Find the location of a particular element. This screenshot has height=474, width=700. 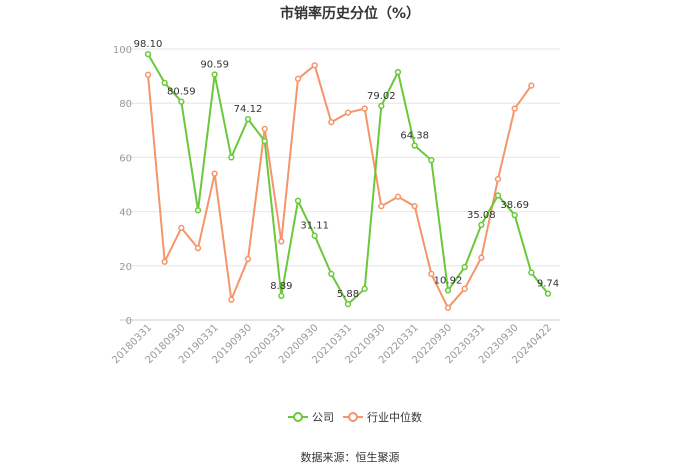

data-label: 38.69 is located at coordinates (514, 205).